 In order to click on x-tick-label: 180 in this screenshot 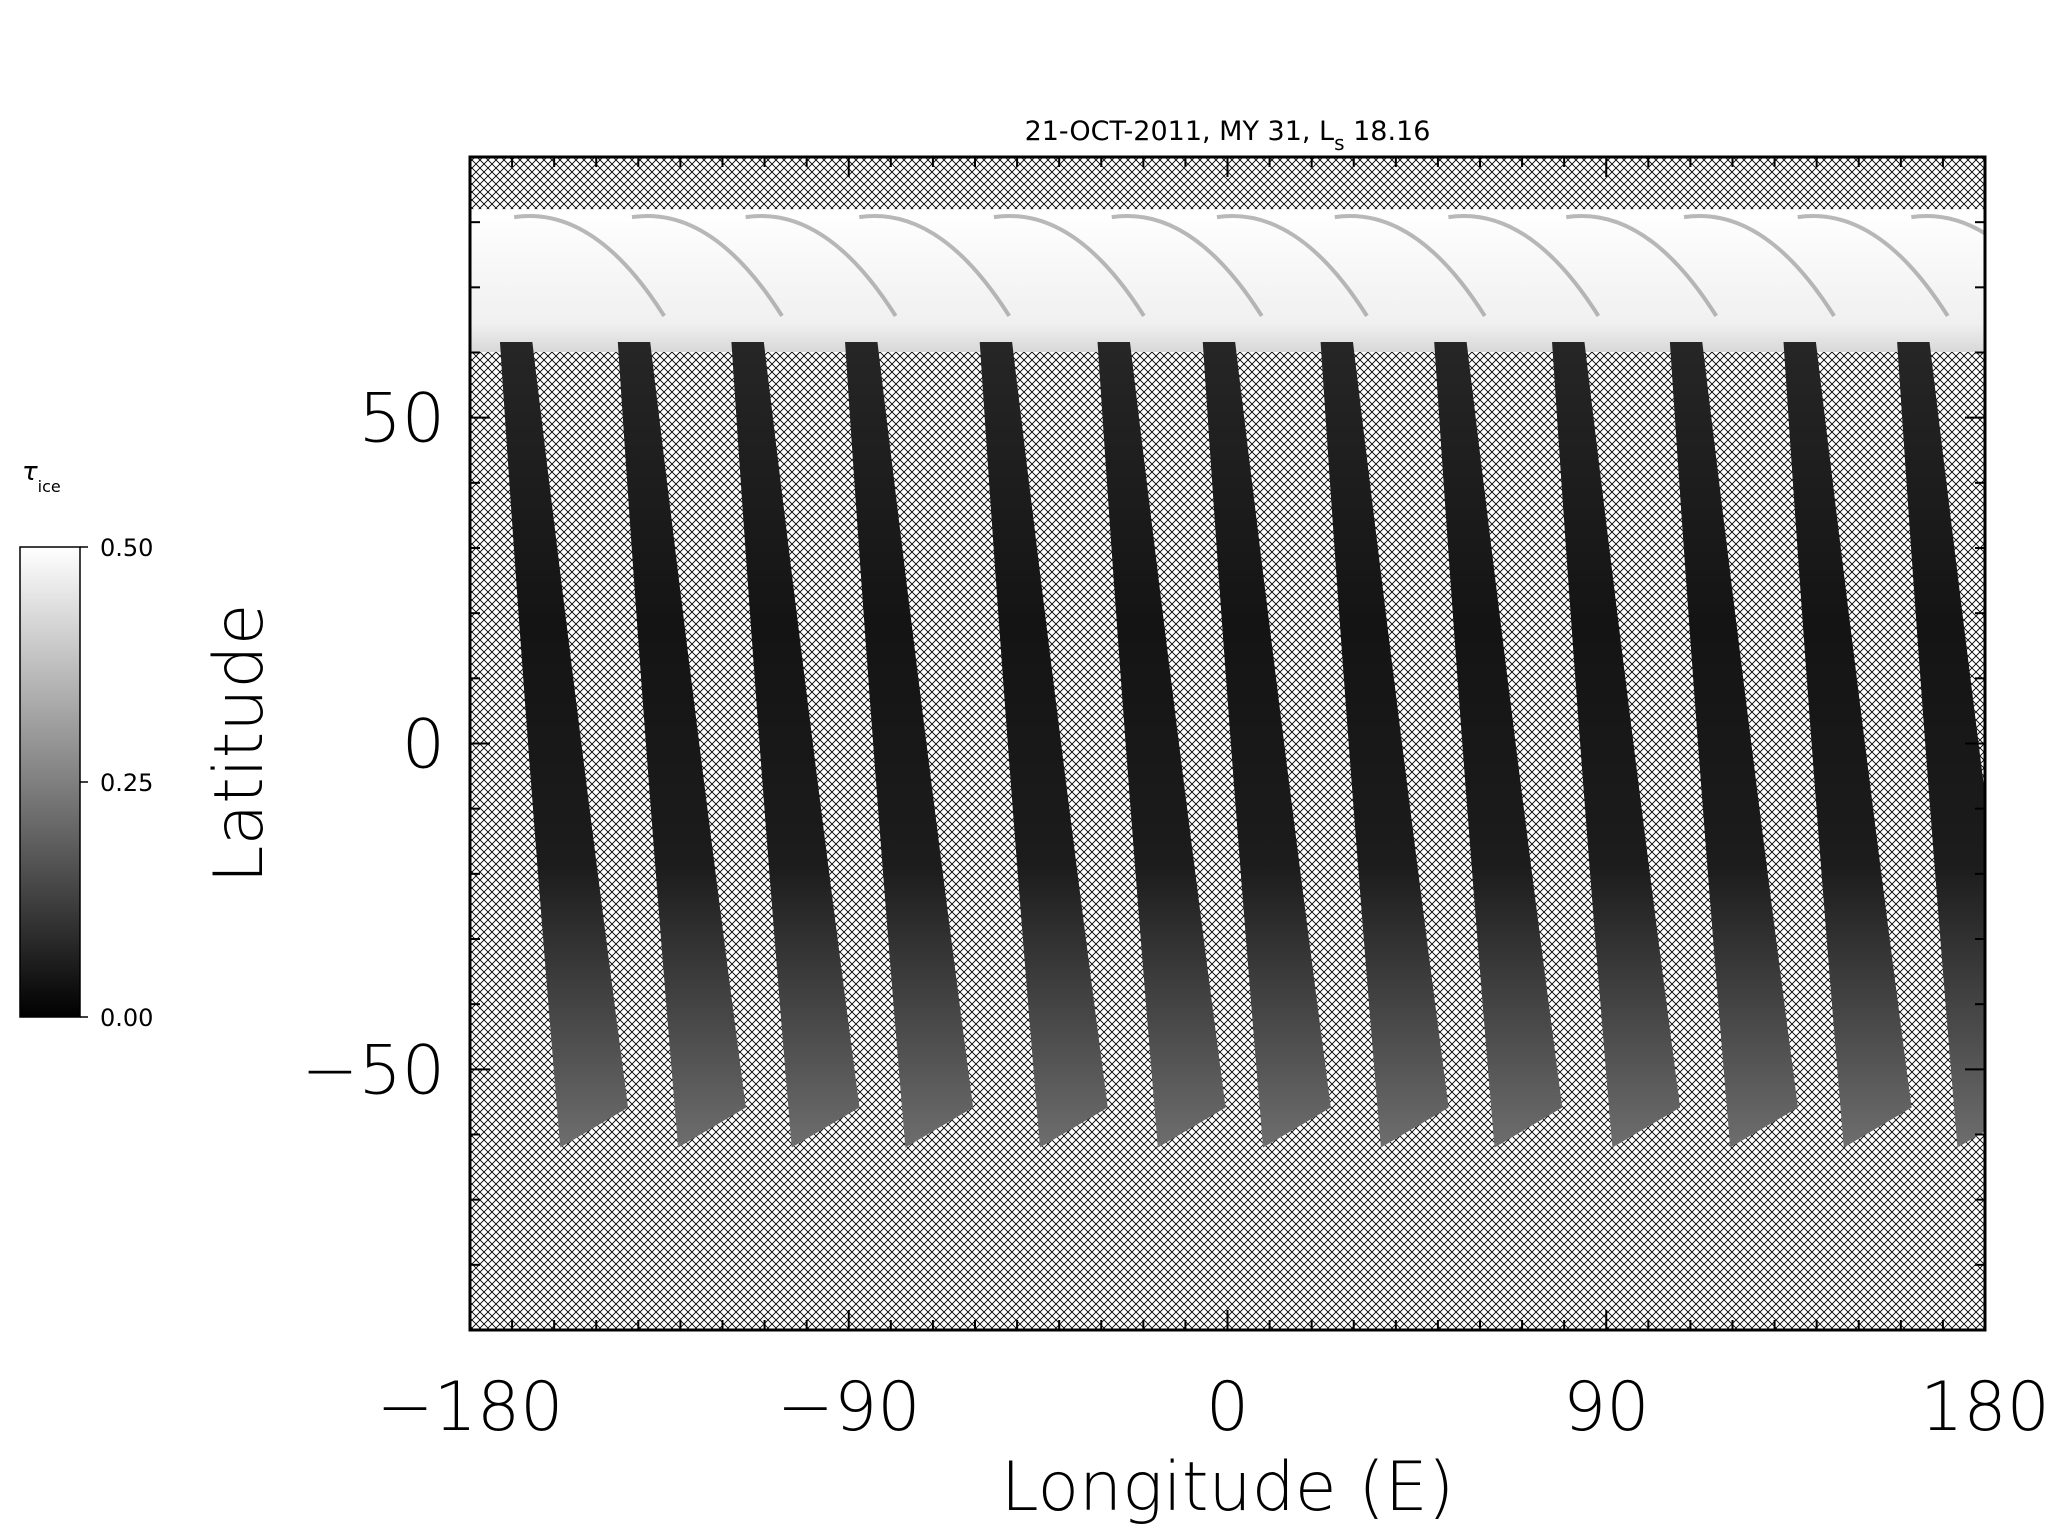, I will do `click(1984, 1407)`.